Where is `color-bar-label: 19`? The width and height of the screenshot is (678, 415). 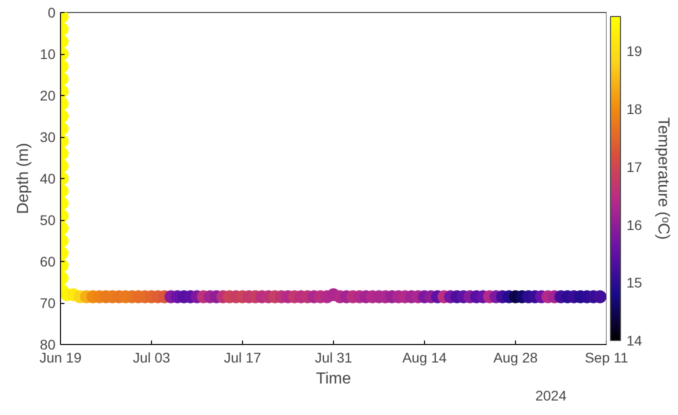
color-bar-label: 19 is located at coordinates (634, 51).